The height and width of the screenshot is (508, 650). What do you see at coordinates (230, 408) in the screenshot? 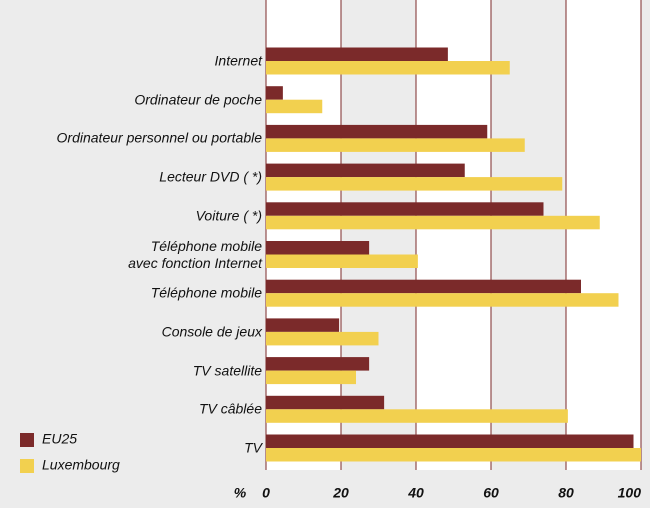
I see `y-tick-label: TV câblée` at bounding box center [230, 408].